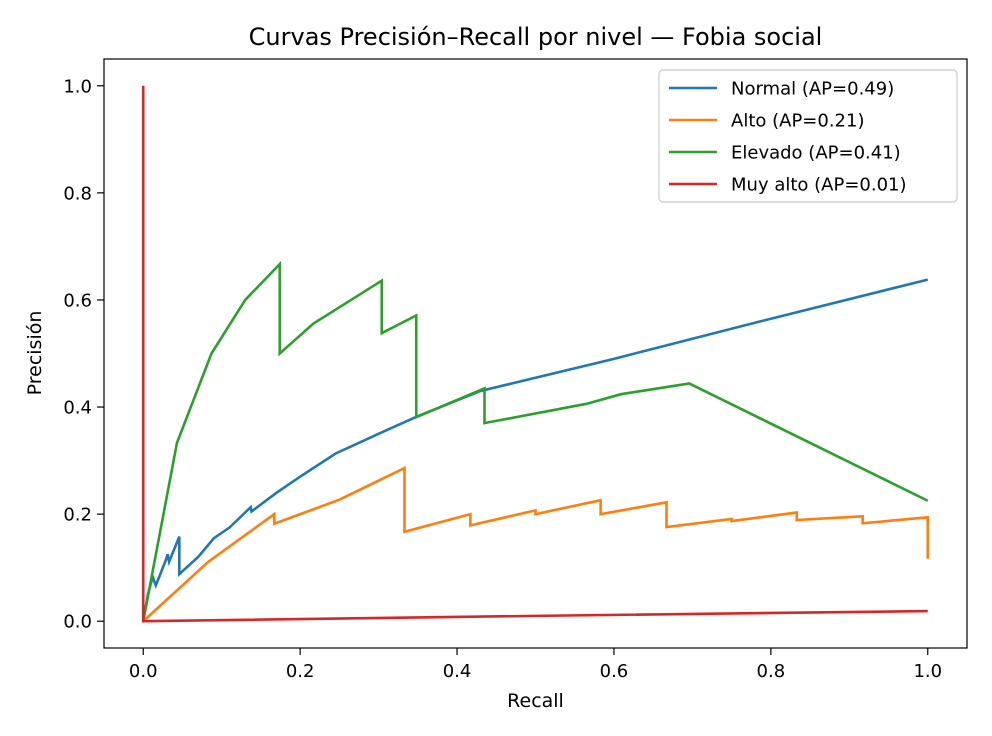  Describe the element at coordinates (819, 185) in the screenshot. I see `legend-label-3: Muy alto (AP=0.01)` at that location.